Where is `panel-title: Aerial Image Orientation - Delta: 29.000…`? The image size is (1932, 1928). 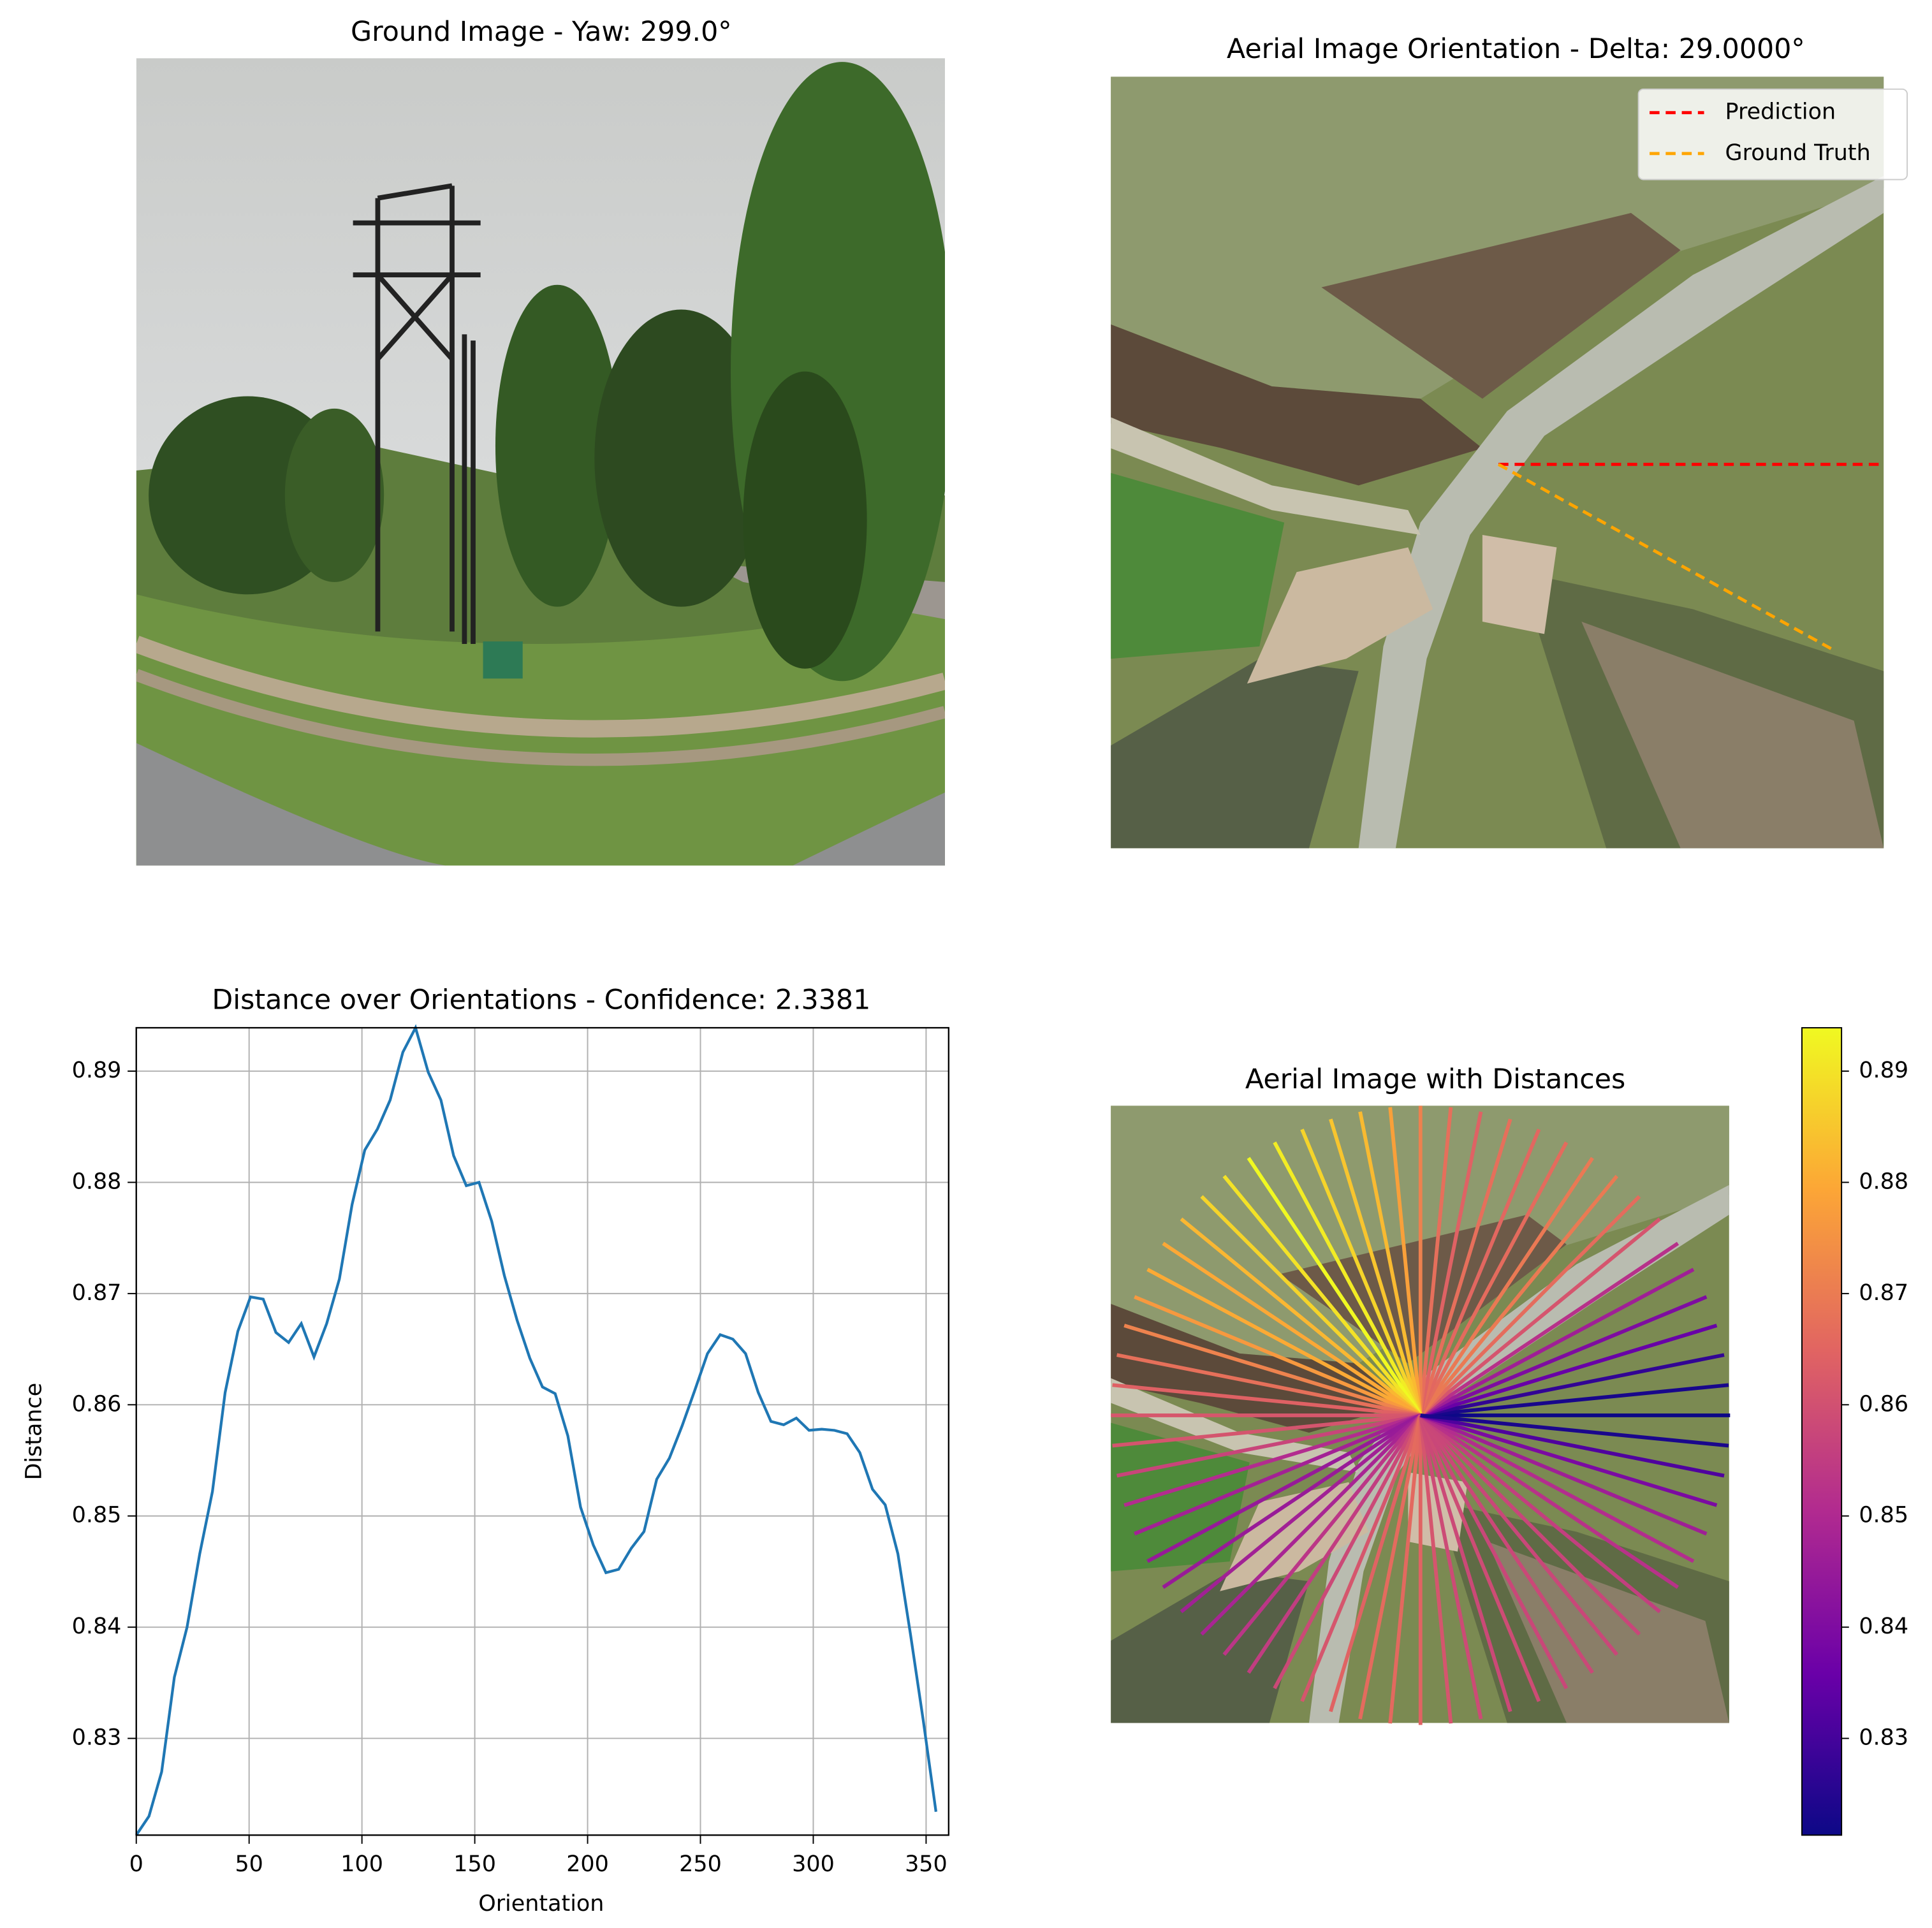
panel-title: Aerial Image Orientation - Delta: 29.000… is located at coordinates (1516, 49).